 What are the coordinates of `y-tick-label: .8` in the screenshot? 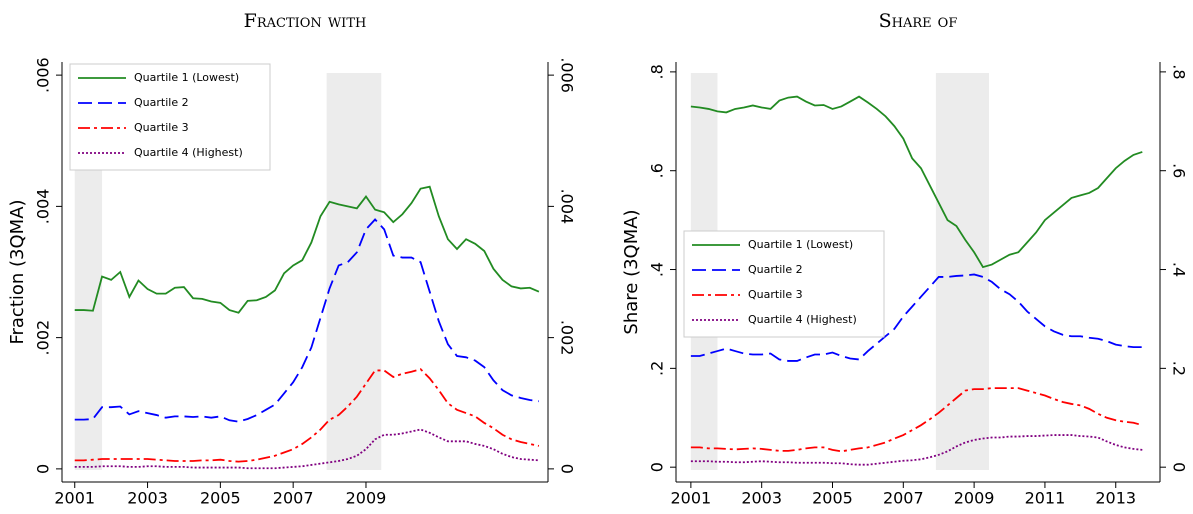 It's located at (657, 71).